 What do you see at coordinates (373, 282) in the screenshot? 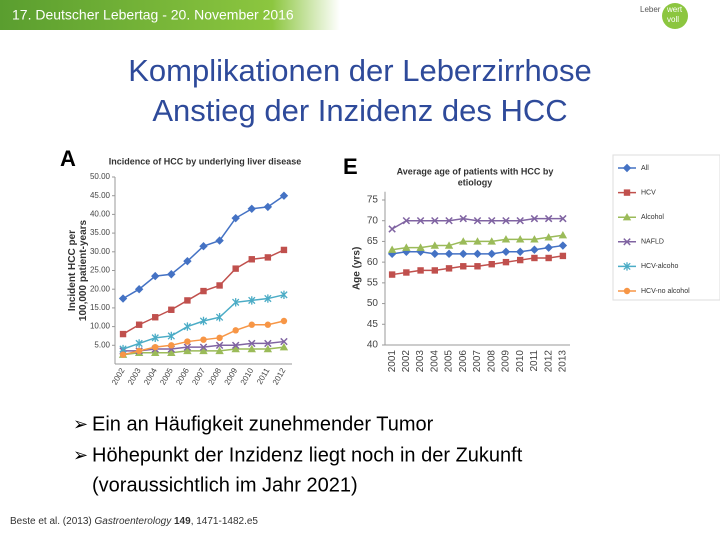
I see `y-tick-label: 55` at bounding box center [373, 282].